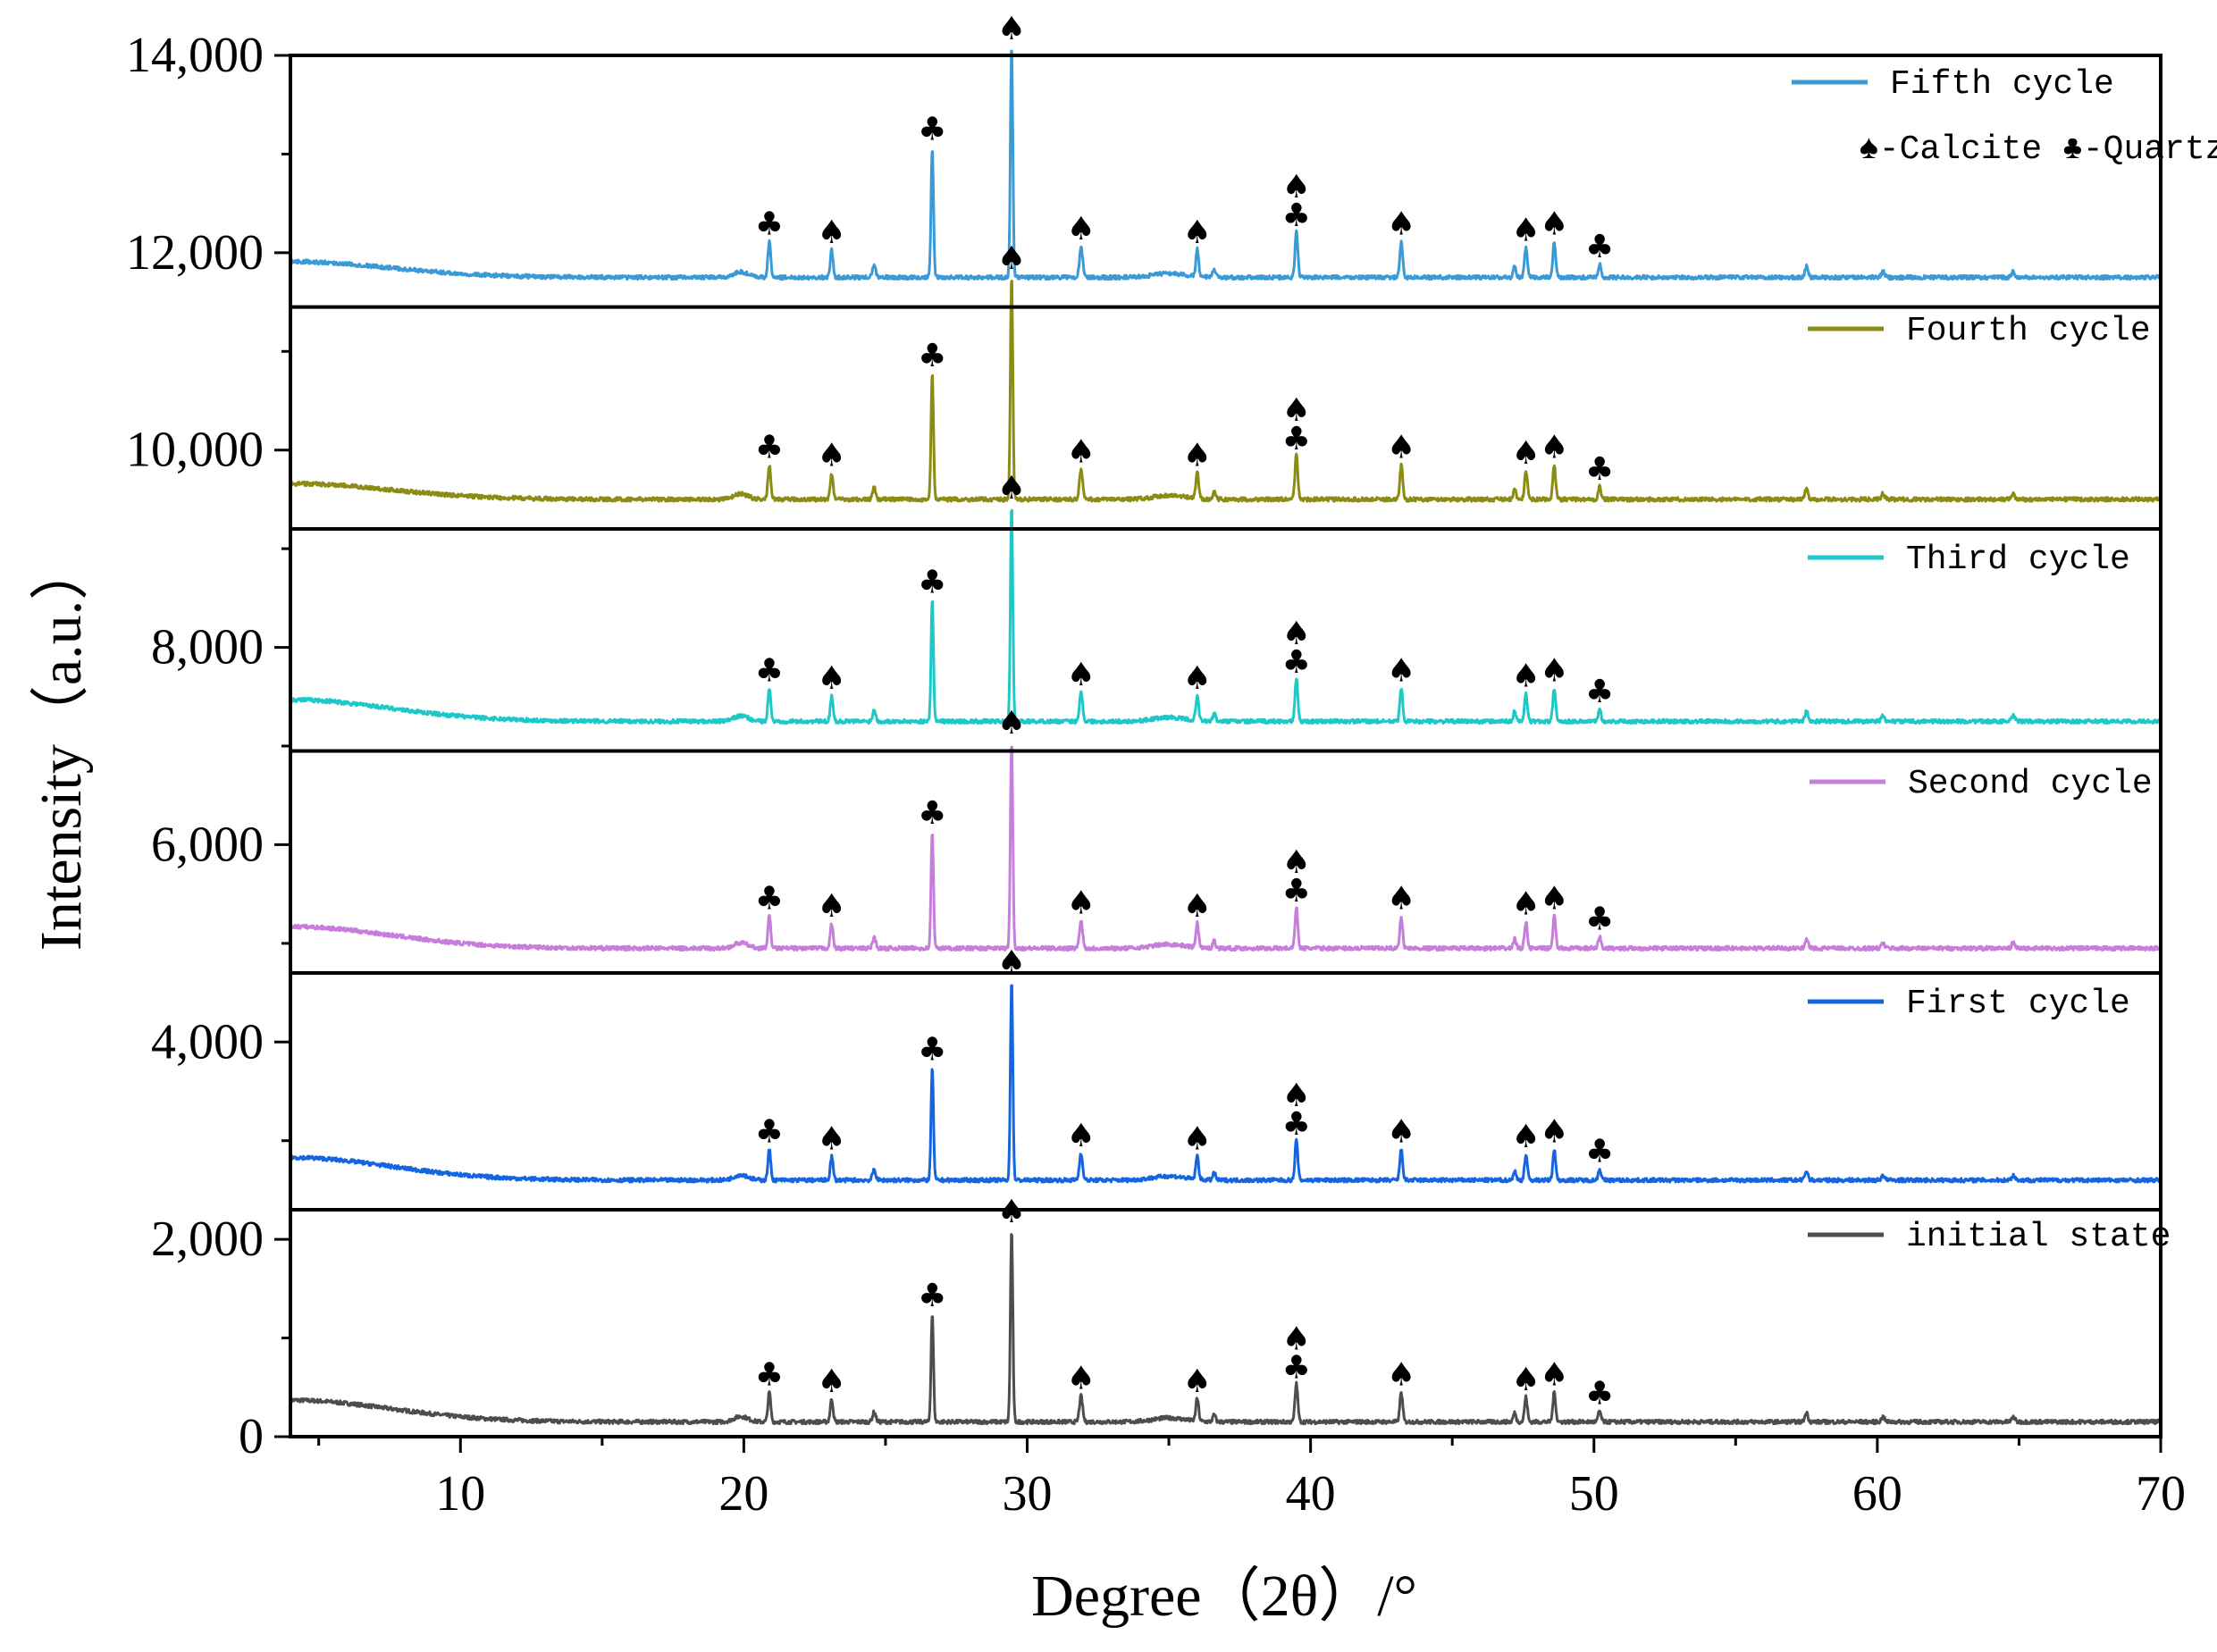 The width and height of the screenshot is (2217, 1652). I want to click on y-tick-label: 2,000, so click(208, 1239).